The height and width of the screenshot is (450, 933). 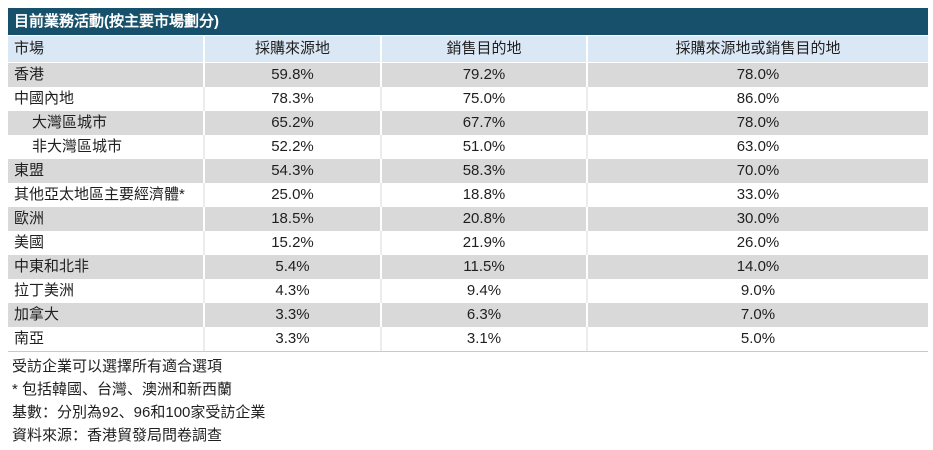 I want to click on value-cell: 14.0%, so click(x=758, y=267).